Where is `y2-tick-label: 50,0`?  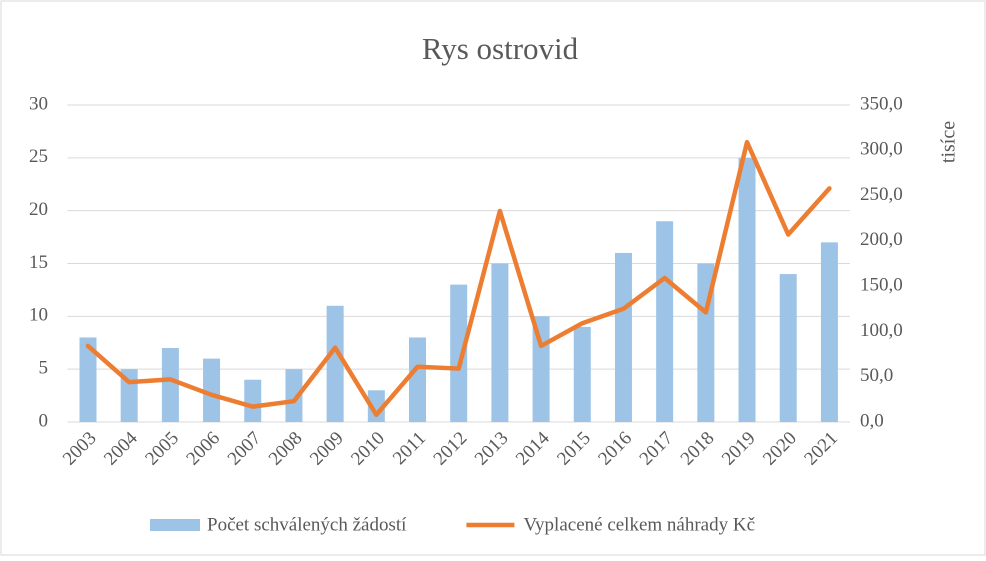 y2-tick-label: 50,0 is located at coordinates (876, 375).